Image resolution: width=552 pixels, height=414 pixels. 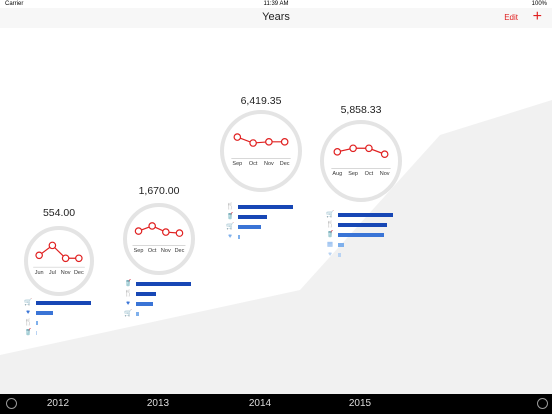 I want to click on month-trend-circle: Aug Sep Oct Nov, so click(x=361, y=161).